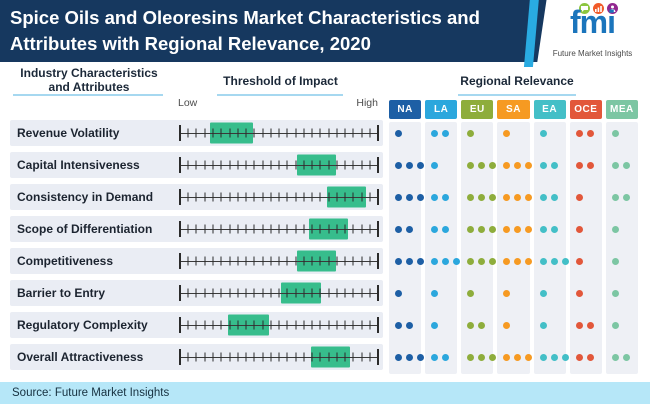  Describe the element at coordinates (80, 357) in the screenshot. I see `row-label: Overall Attractiveness` at that location.